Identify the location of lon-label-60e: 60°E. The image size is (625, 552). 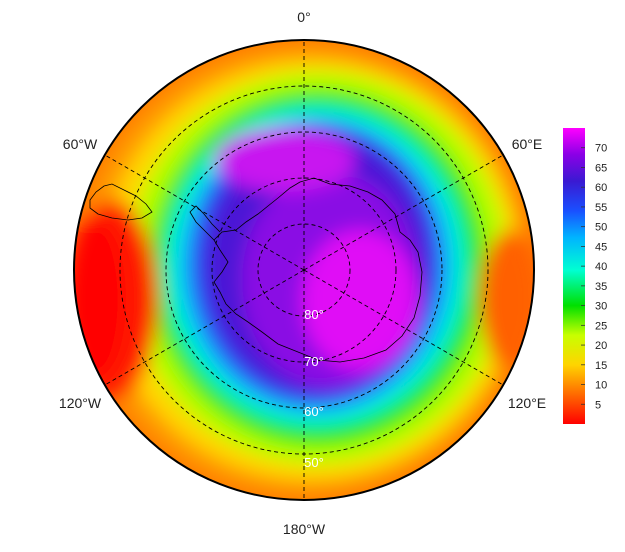
(527, 144).